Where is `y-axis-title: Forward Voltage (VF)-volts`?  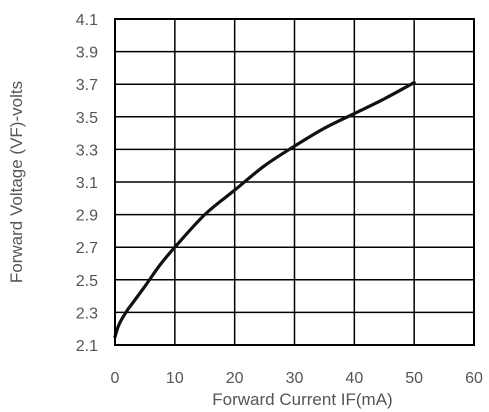
y-axis-title: Forward Voltage (VF)-volts is located at coordinates (16, 182).